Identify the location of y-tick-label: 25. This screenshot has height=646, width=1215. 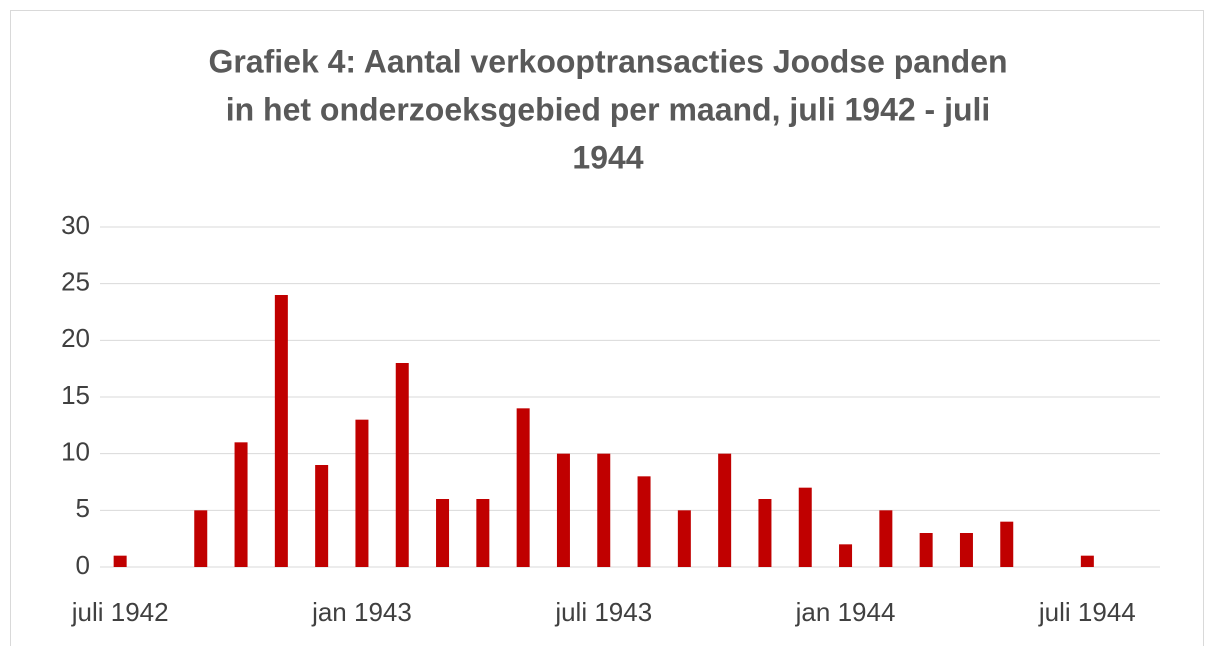
(75, 282).